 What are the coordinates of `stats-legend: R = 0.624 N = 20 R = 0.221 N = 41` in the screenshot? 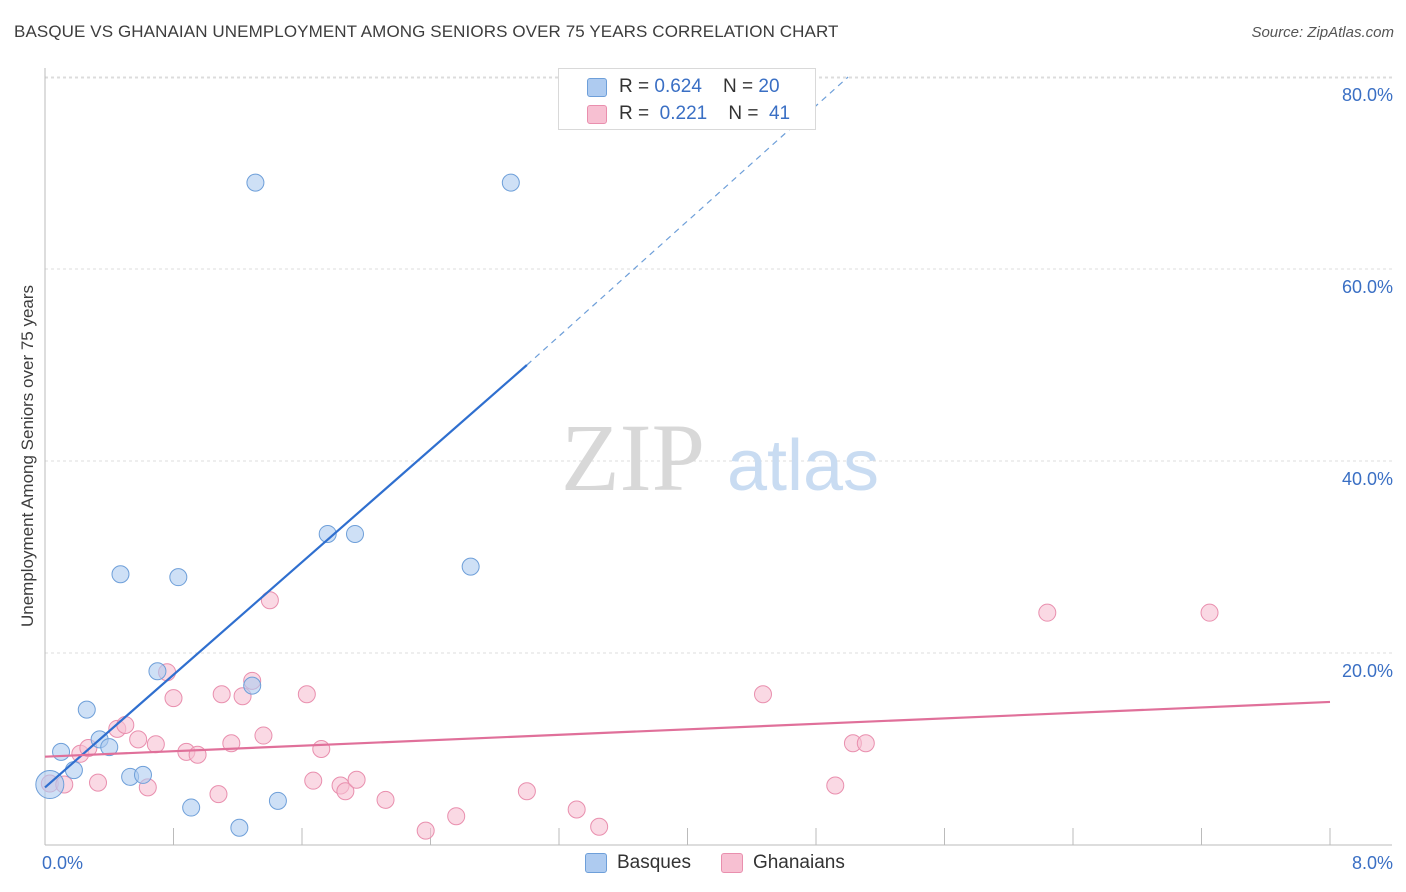 It's located at (687, 99).